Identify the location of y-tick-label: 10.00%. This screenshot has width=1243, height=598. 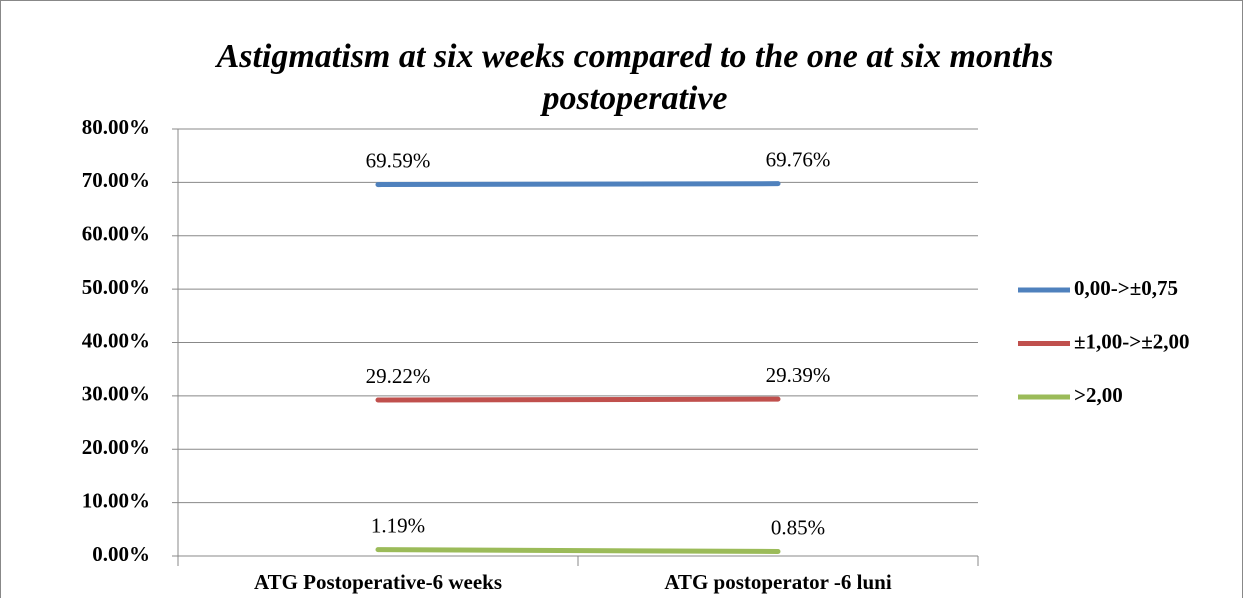
(116, 500).